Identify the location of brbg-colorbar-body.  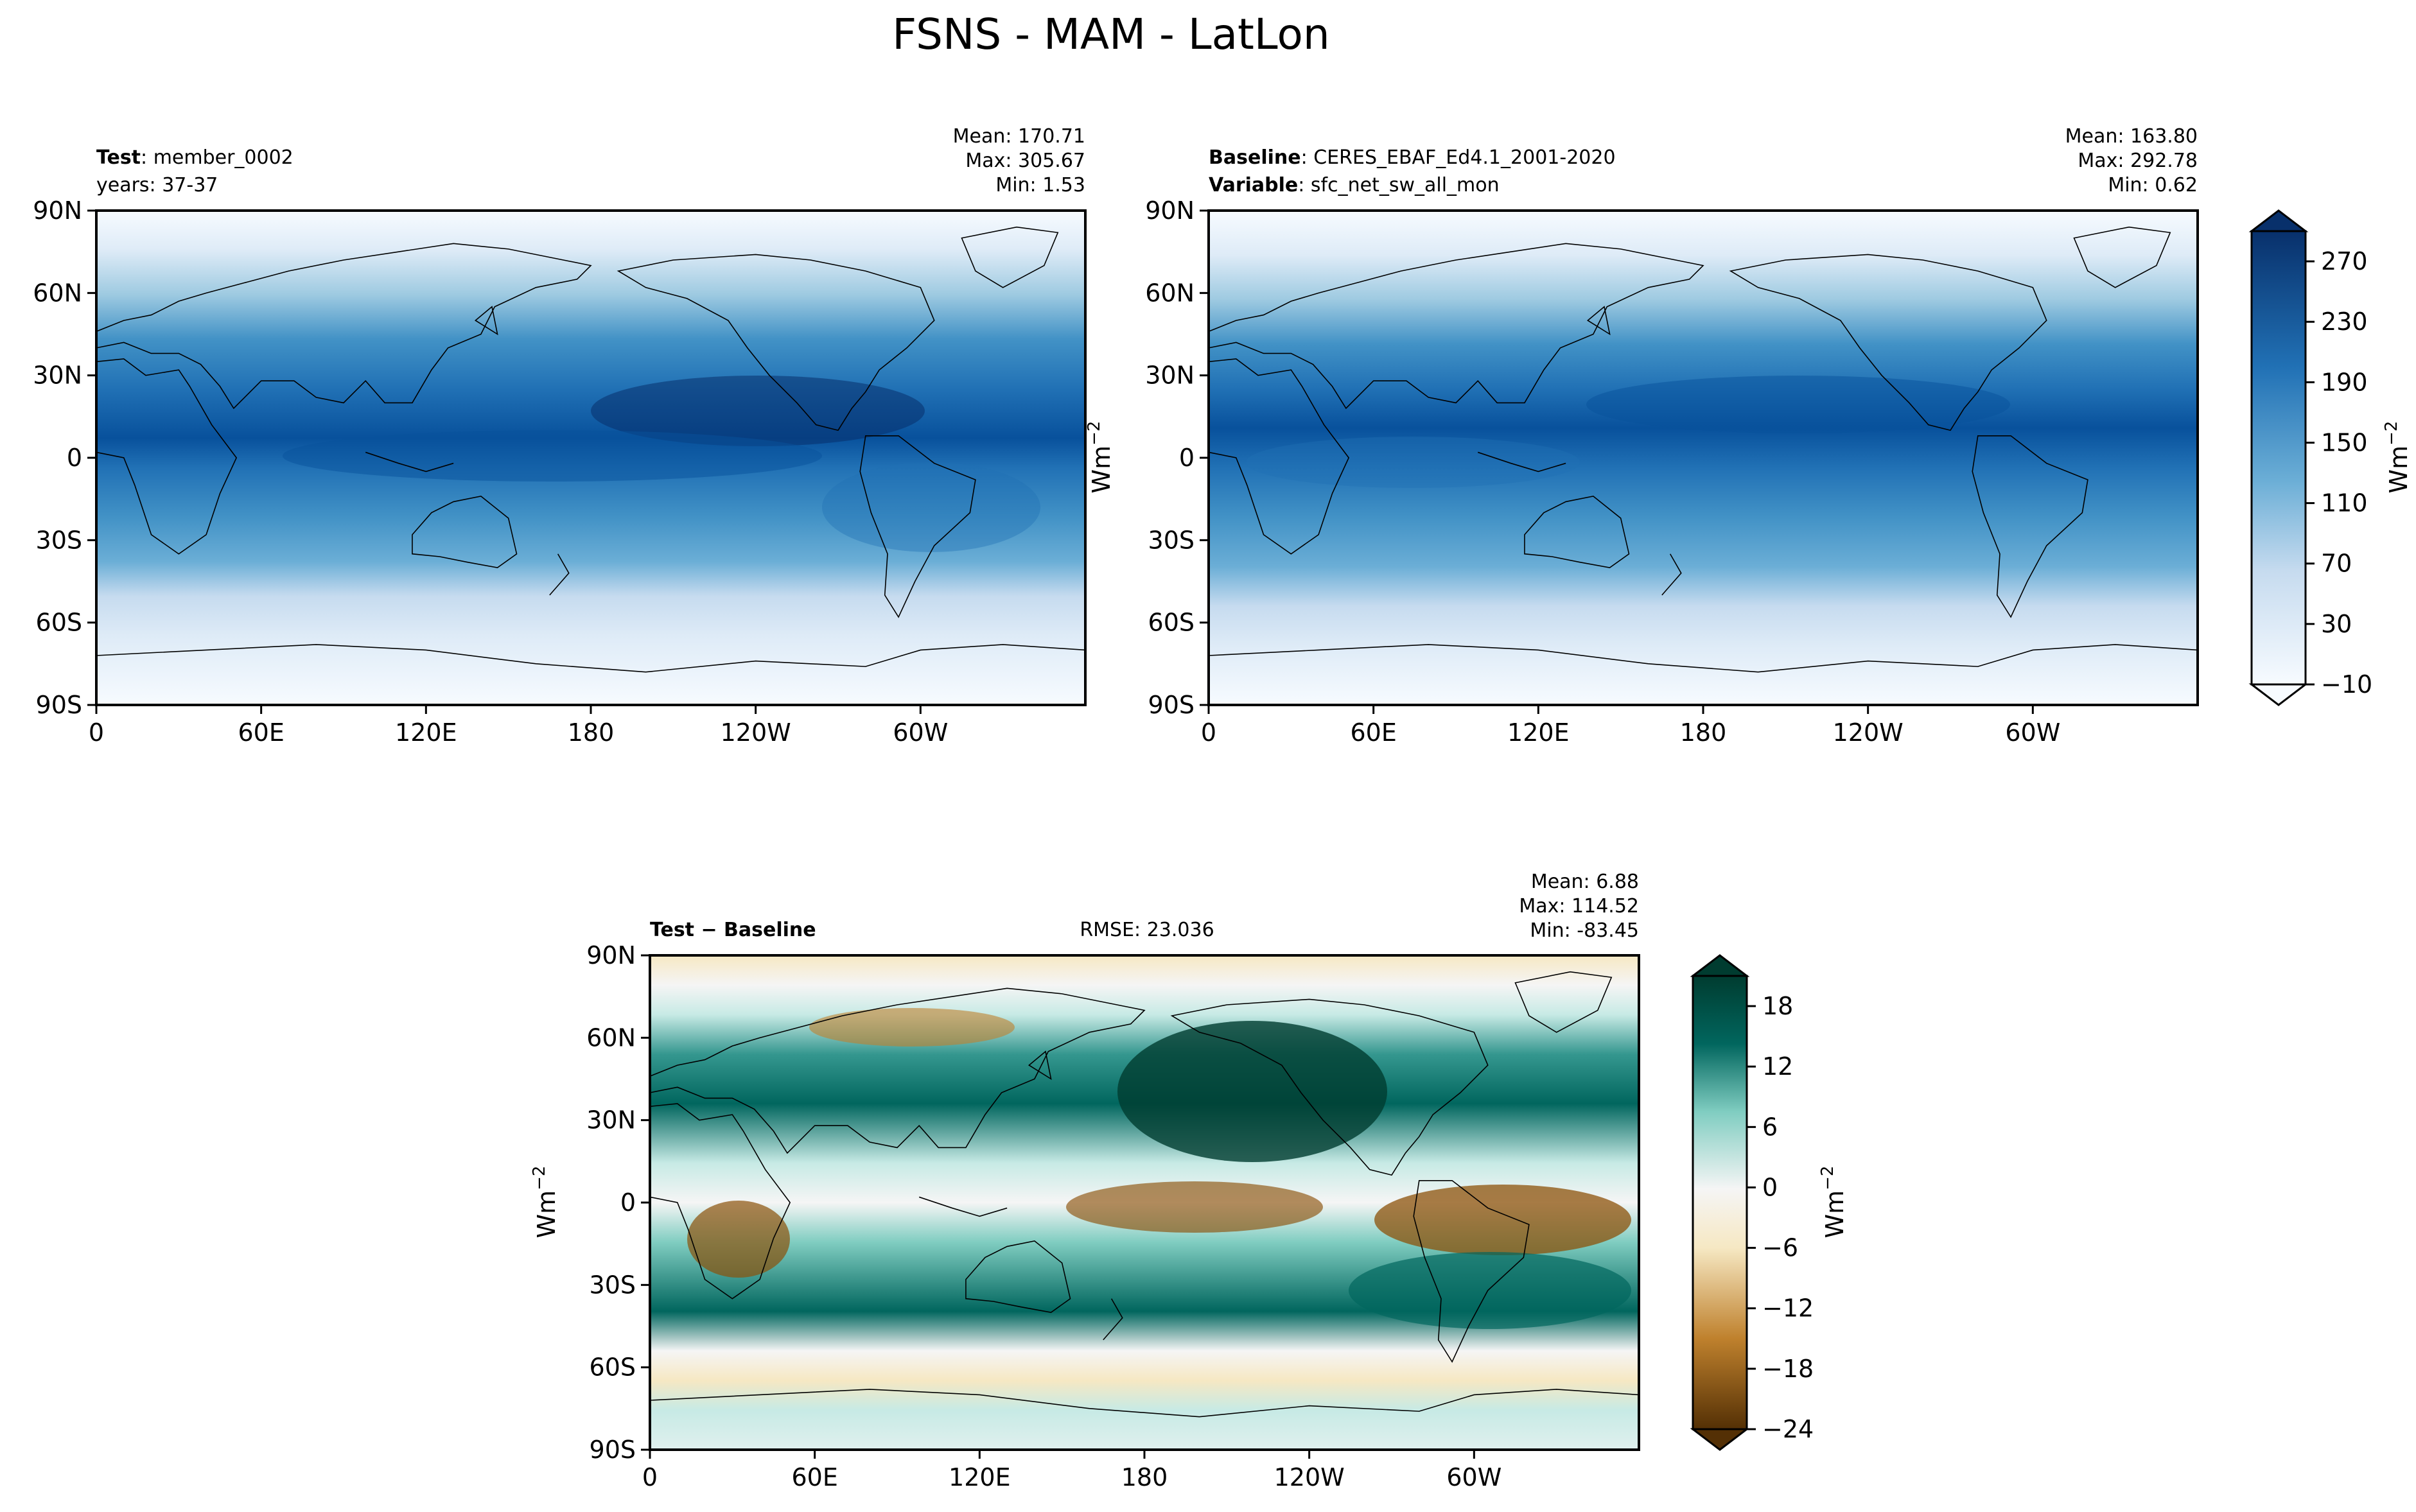
(1720, 1202).